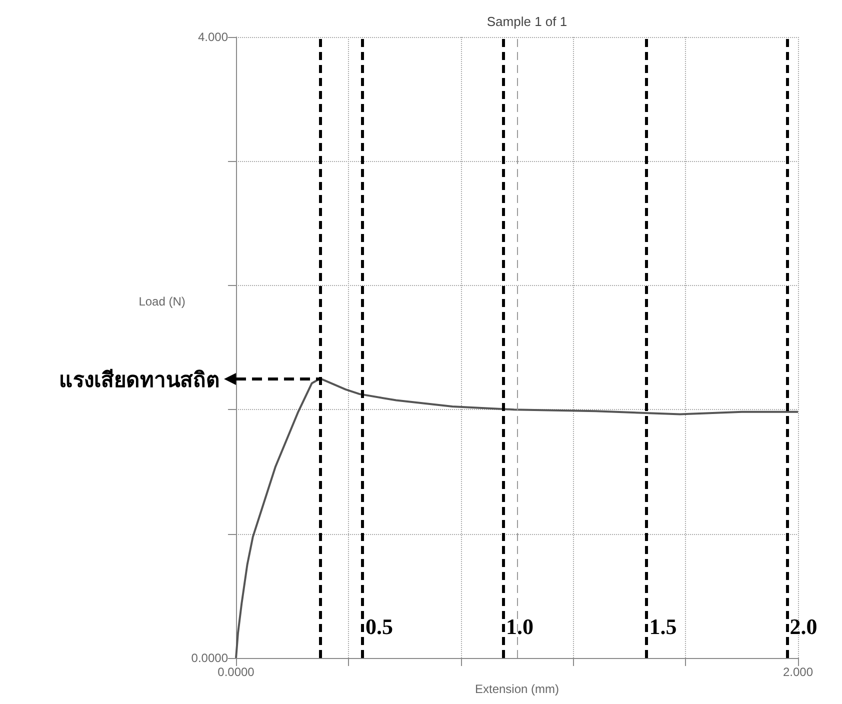  What do you see at coordinates (213, 37) in the screenshot?
I see `y-tick-label: 4.000` at bounding box center [213, 37].